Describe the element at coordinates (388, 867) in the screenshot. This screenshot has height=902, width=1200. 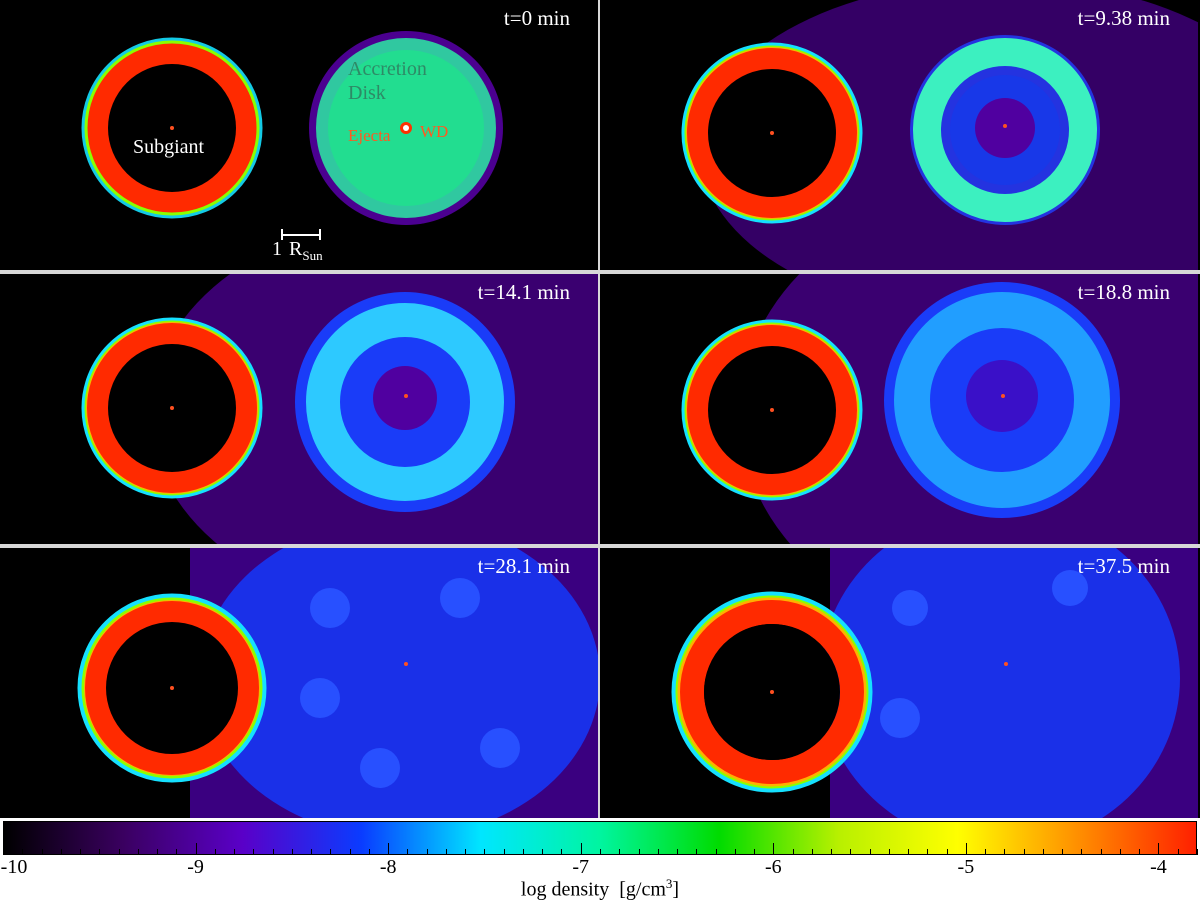
I see `colorbar-tick-label: -8` at that location.